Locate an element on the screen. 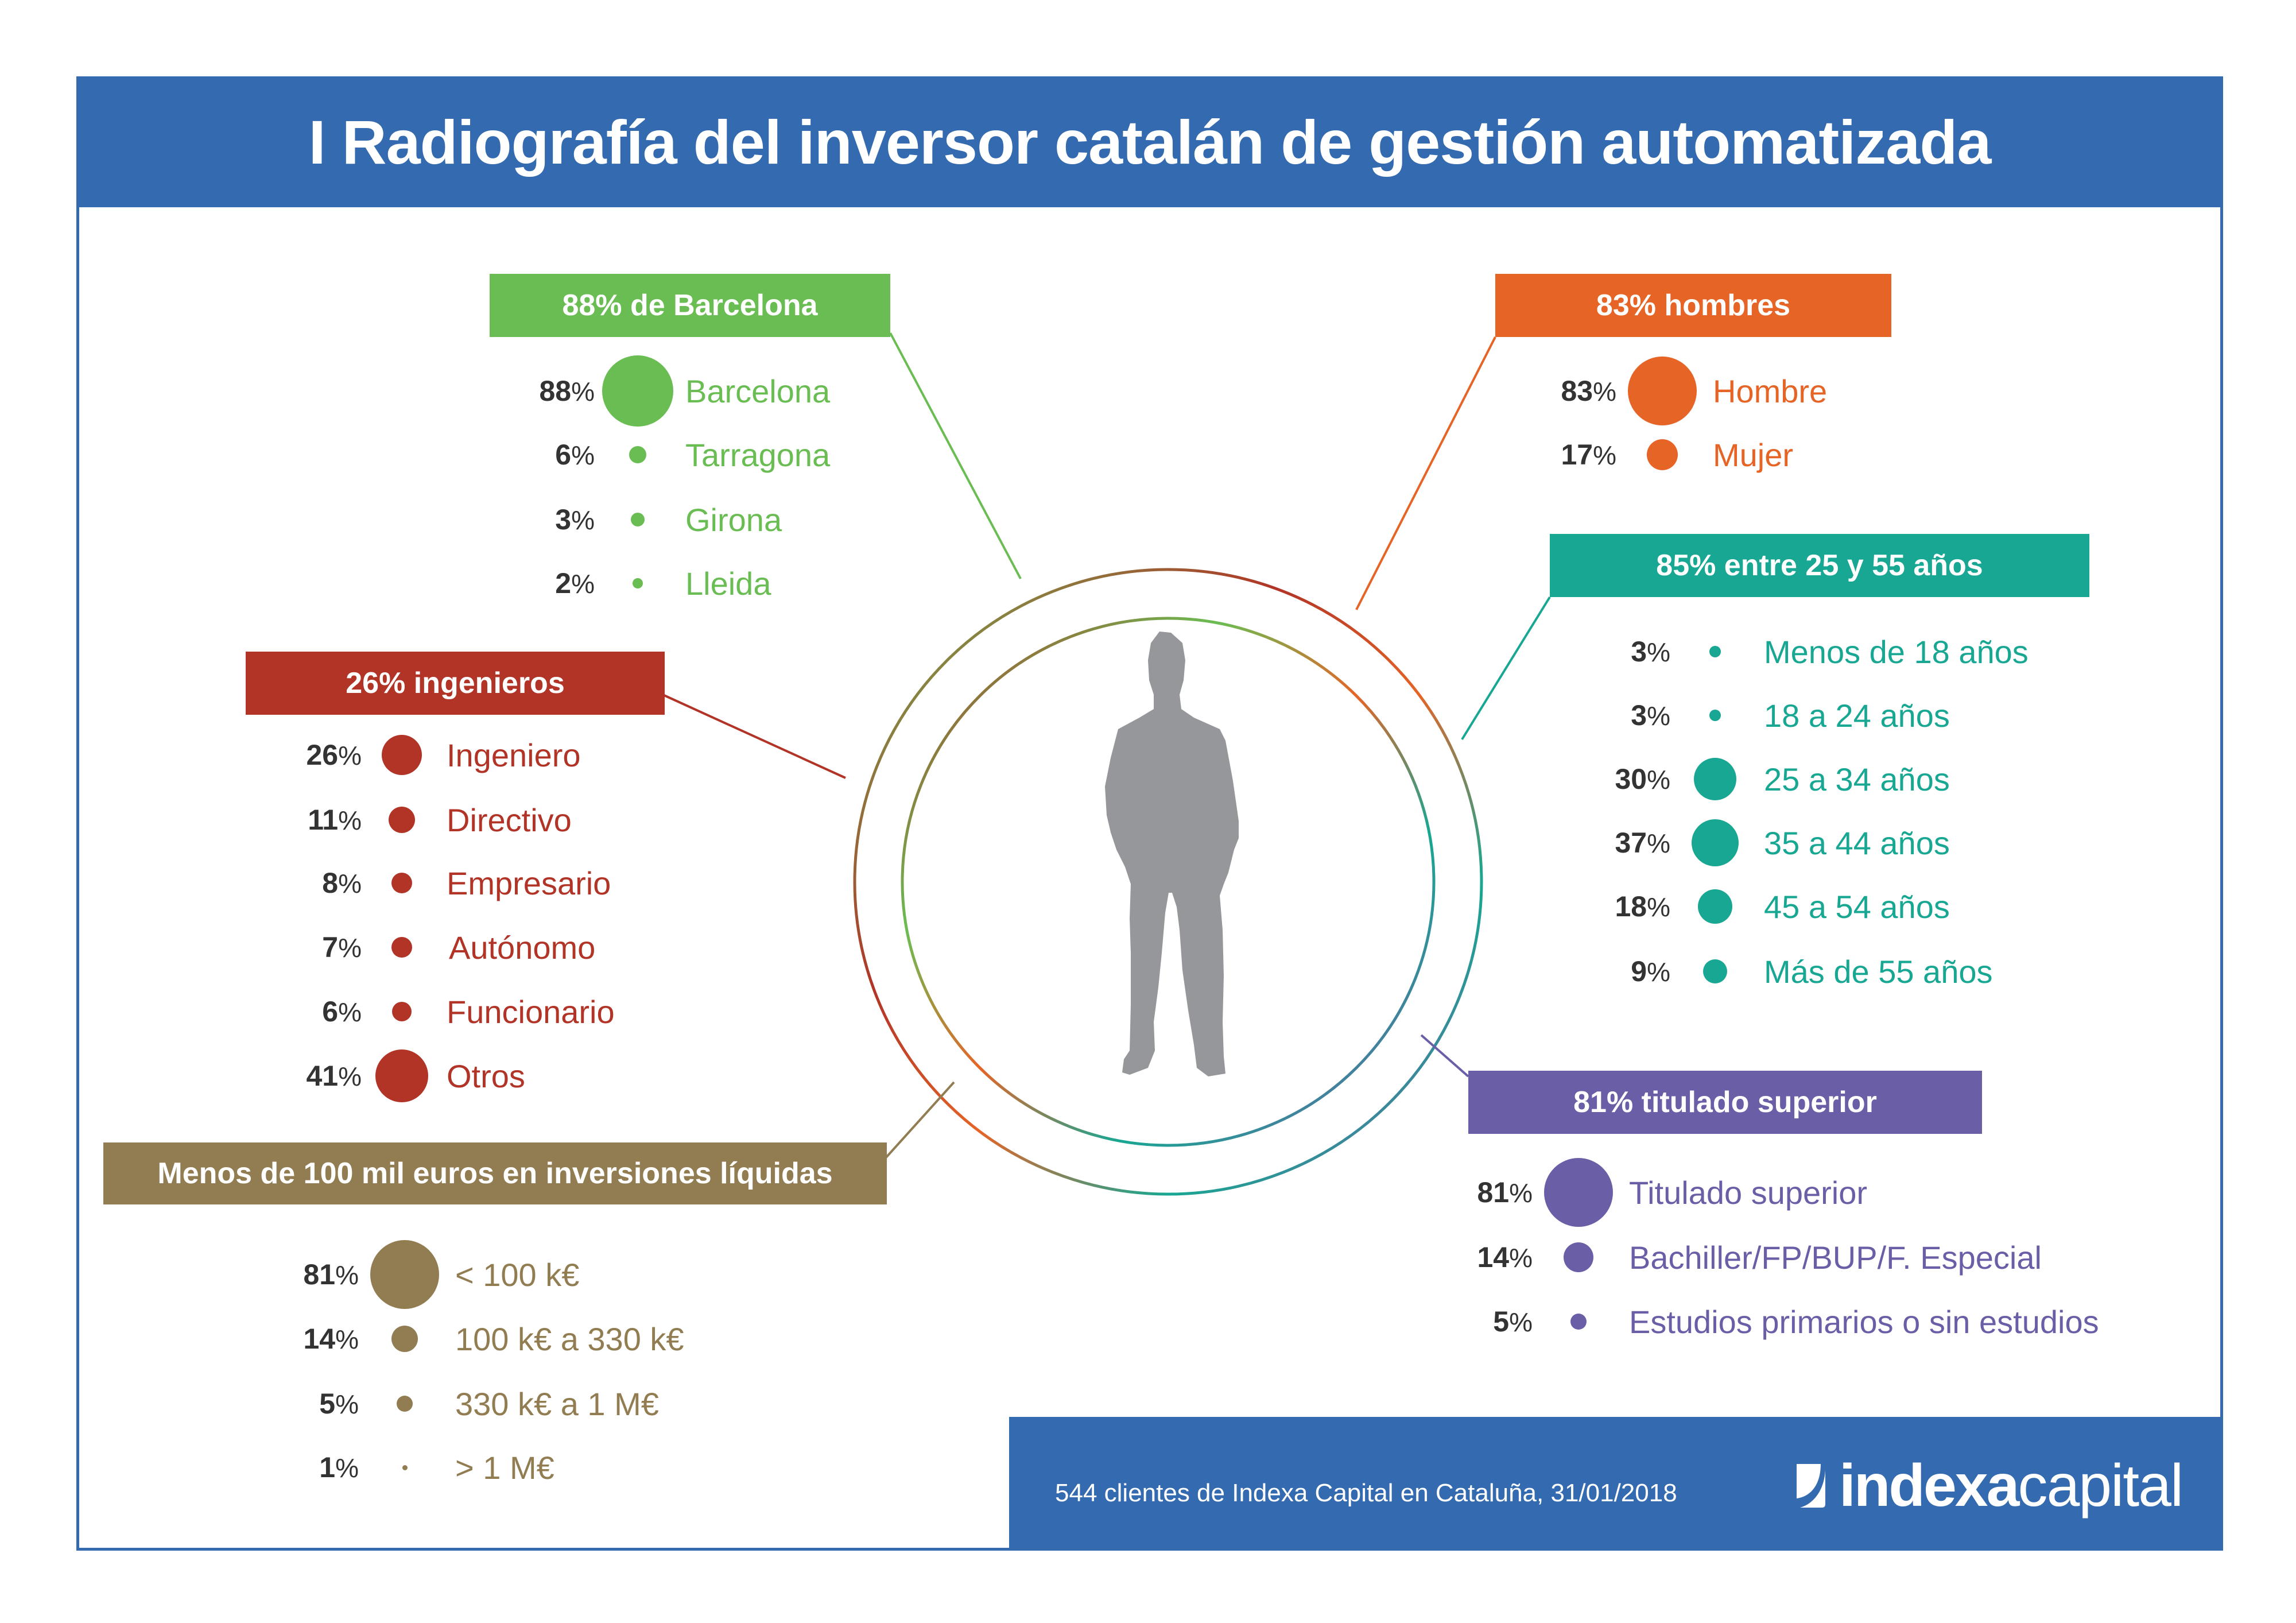 Image resolution: width=2296 pixels, height=1623 pixels. list-item: 11% Directivo is located at coordinates (412, 820).